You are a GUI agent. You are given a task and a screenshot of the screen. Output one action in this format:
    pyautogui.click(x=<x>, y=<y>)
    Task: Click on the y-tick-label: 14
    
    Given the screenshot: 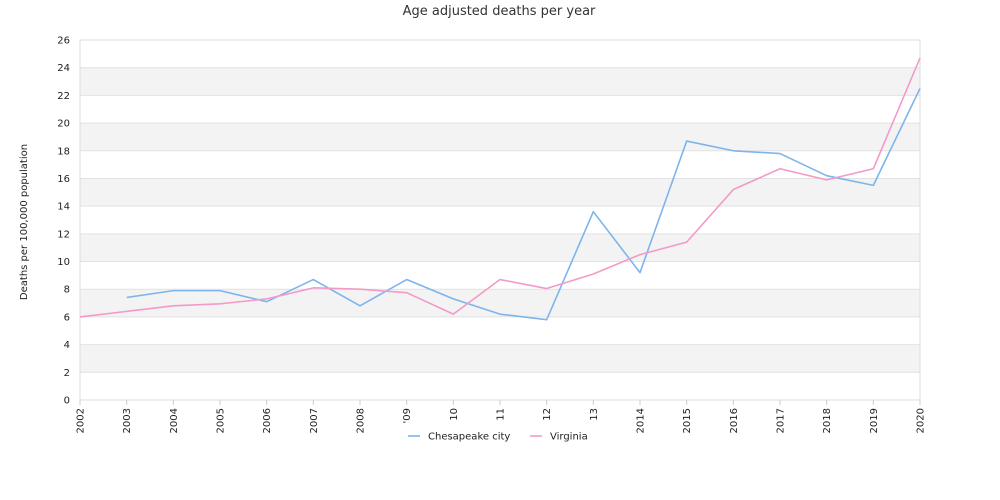 What is the action you would take?
    pyautogui.click(x=63, y=207)
    